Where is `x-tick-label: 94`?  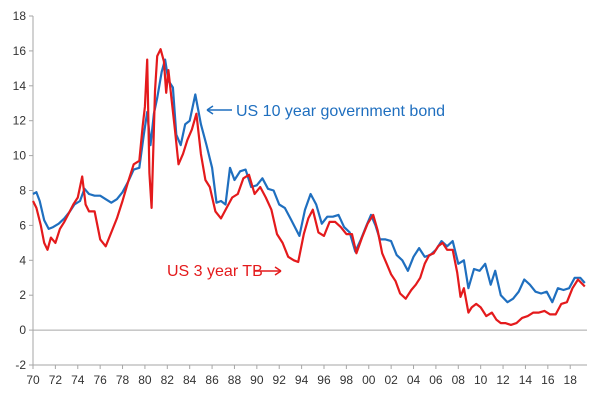
x-tick-label: 94 is located at coordinates (302, 380).